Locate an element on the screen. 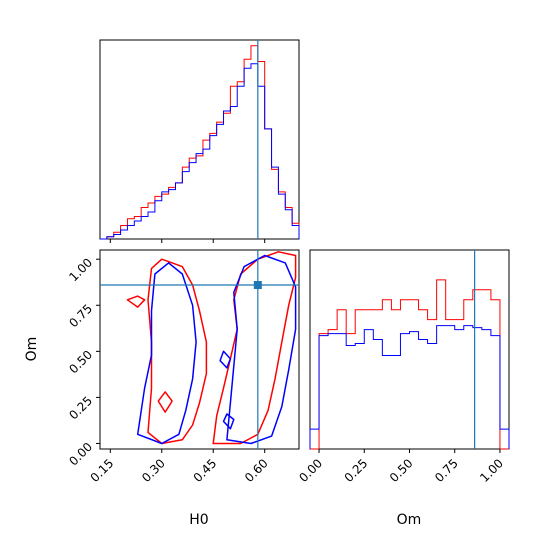  h0-tick-label: 0.30 is located at coordinates (153, 470).